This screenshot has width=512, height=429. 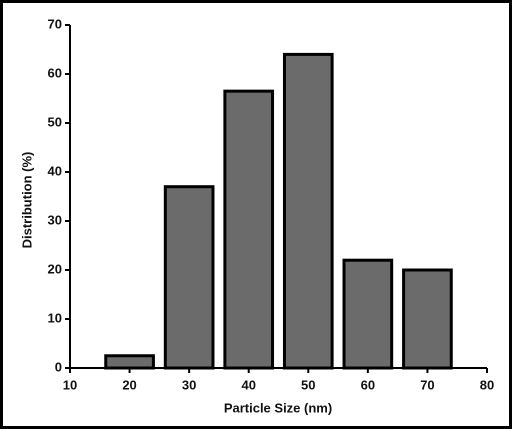 I want to click on x-tick-label: 60, so click(x=368, y=384).